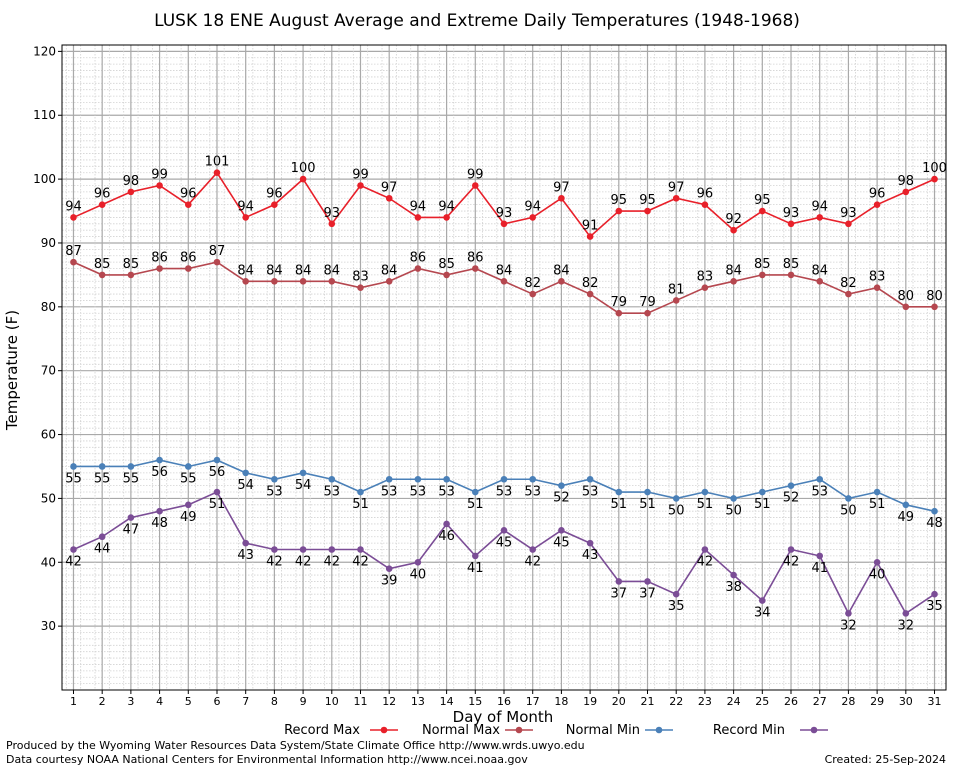  What do you see at coordinates (477, 730) in the screenshot?
I see `legend-item: Normal Max` at bounding box center [477, 730].